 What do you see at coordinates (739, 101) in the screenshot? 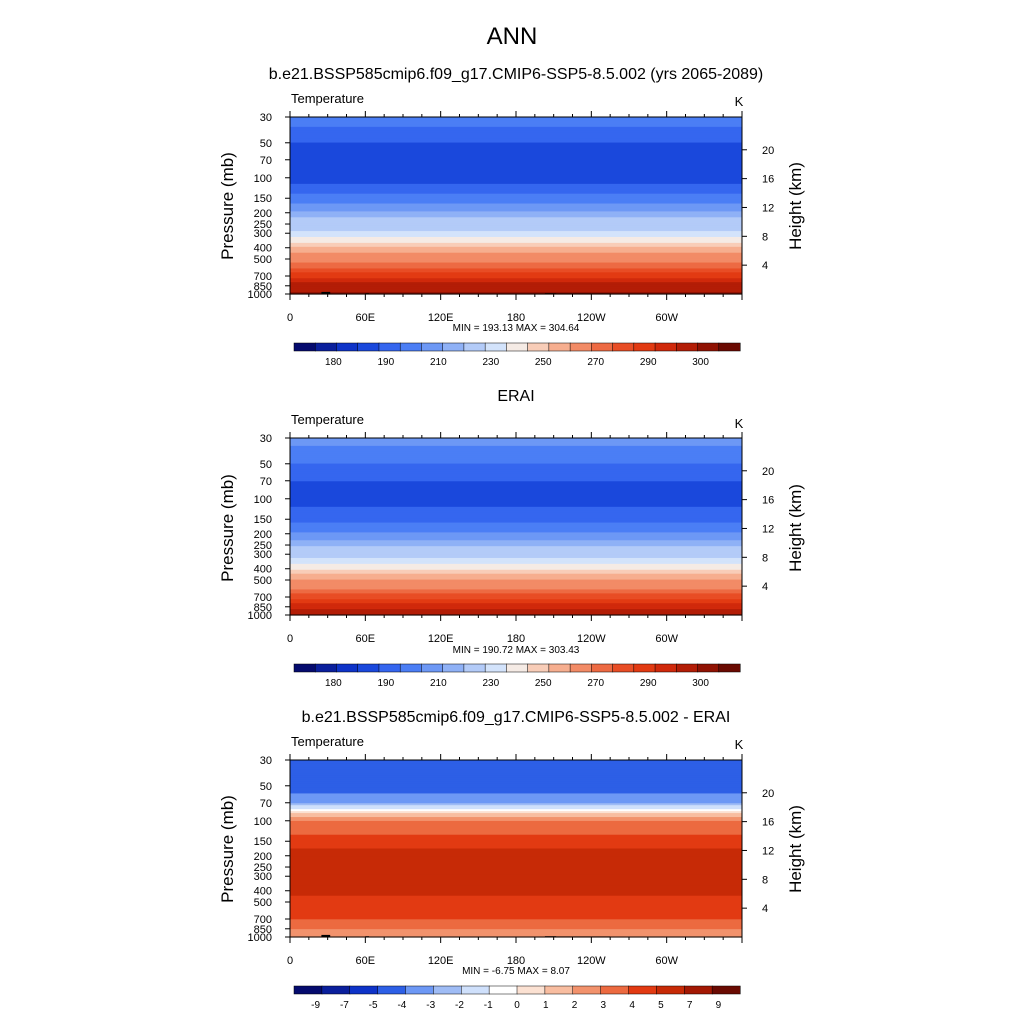
I see `units-label: K` at bounding box center [739, 101].